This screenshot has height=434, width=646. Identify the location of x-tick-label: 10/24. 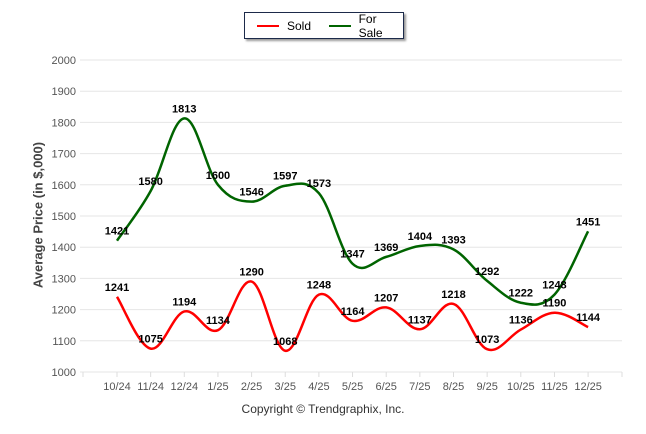
(117, 387).